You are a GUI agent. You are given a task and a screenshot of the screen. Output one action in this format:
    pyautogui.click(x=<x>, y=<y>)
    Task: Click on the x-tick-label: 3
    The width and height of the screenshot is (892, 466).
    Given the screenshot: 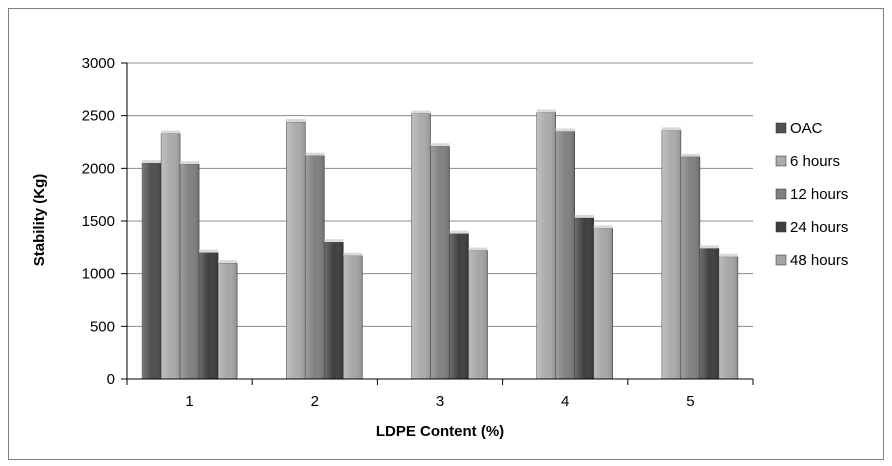 What is the action you would take?
    pyautogui.click(x=440, y=401)
    